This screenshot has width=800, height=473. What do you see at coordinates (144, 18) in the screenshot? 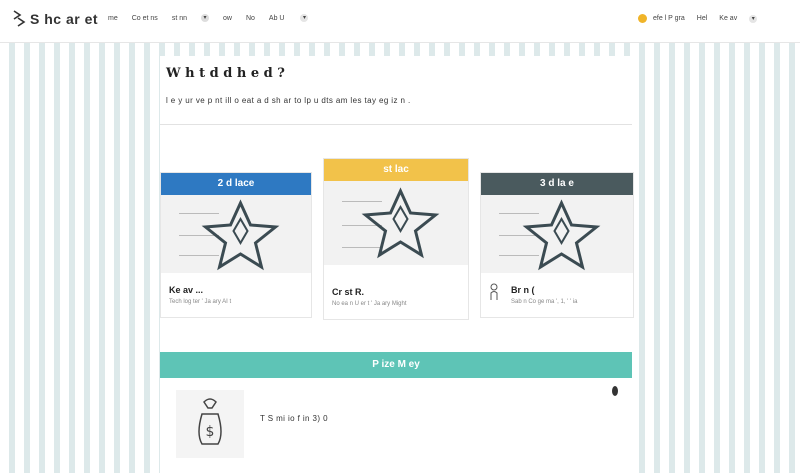
I see `nav-item-competitions: Co et ns` at bounding box center [144, 18].